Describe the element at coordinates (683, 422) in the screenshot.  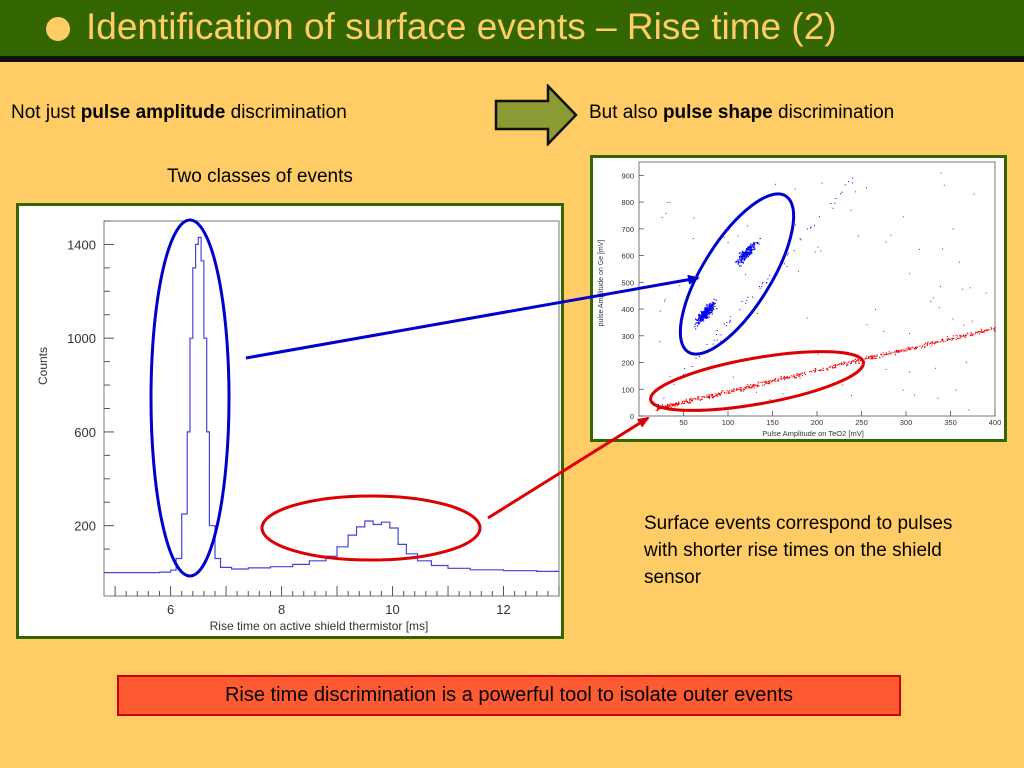
I see `scatter-x-tick-label: 50` at that location.